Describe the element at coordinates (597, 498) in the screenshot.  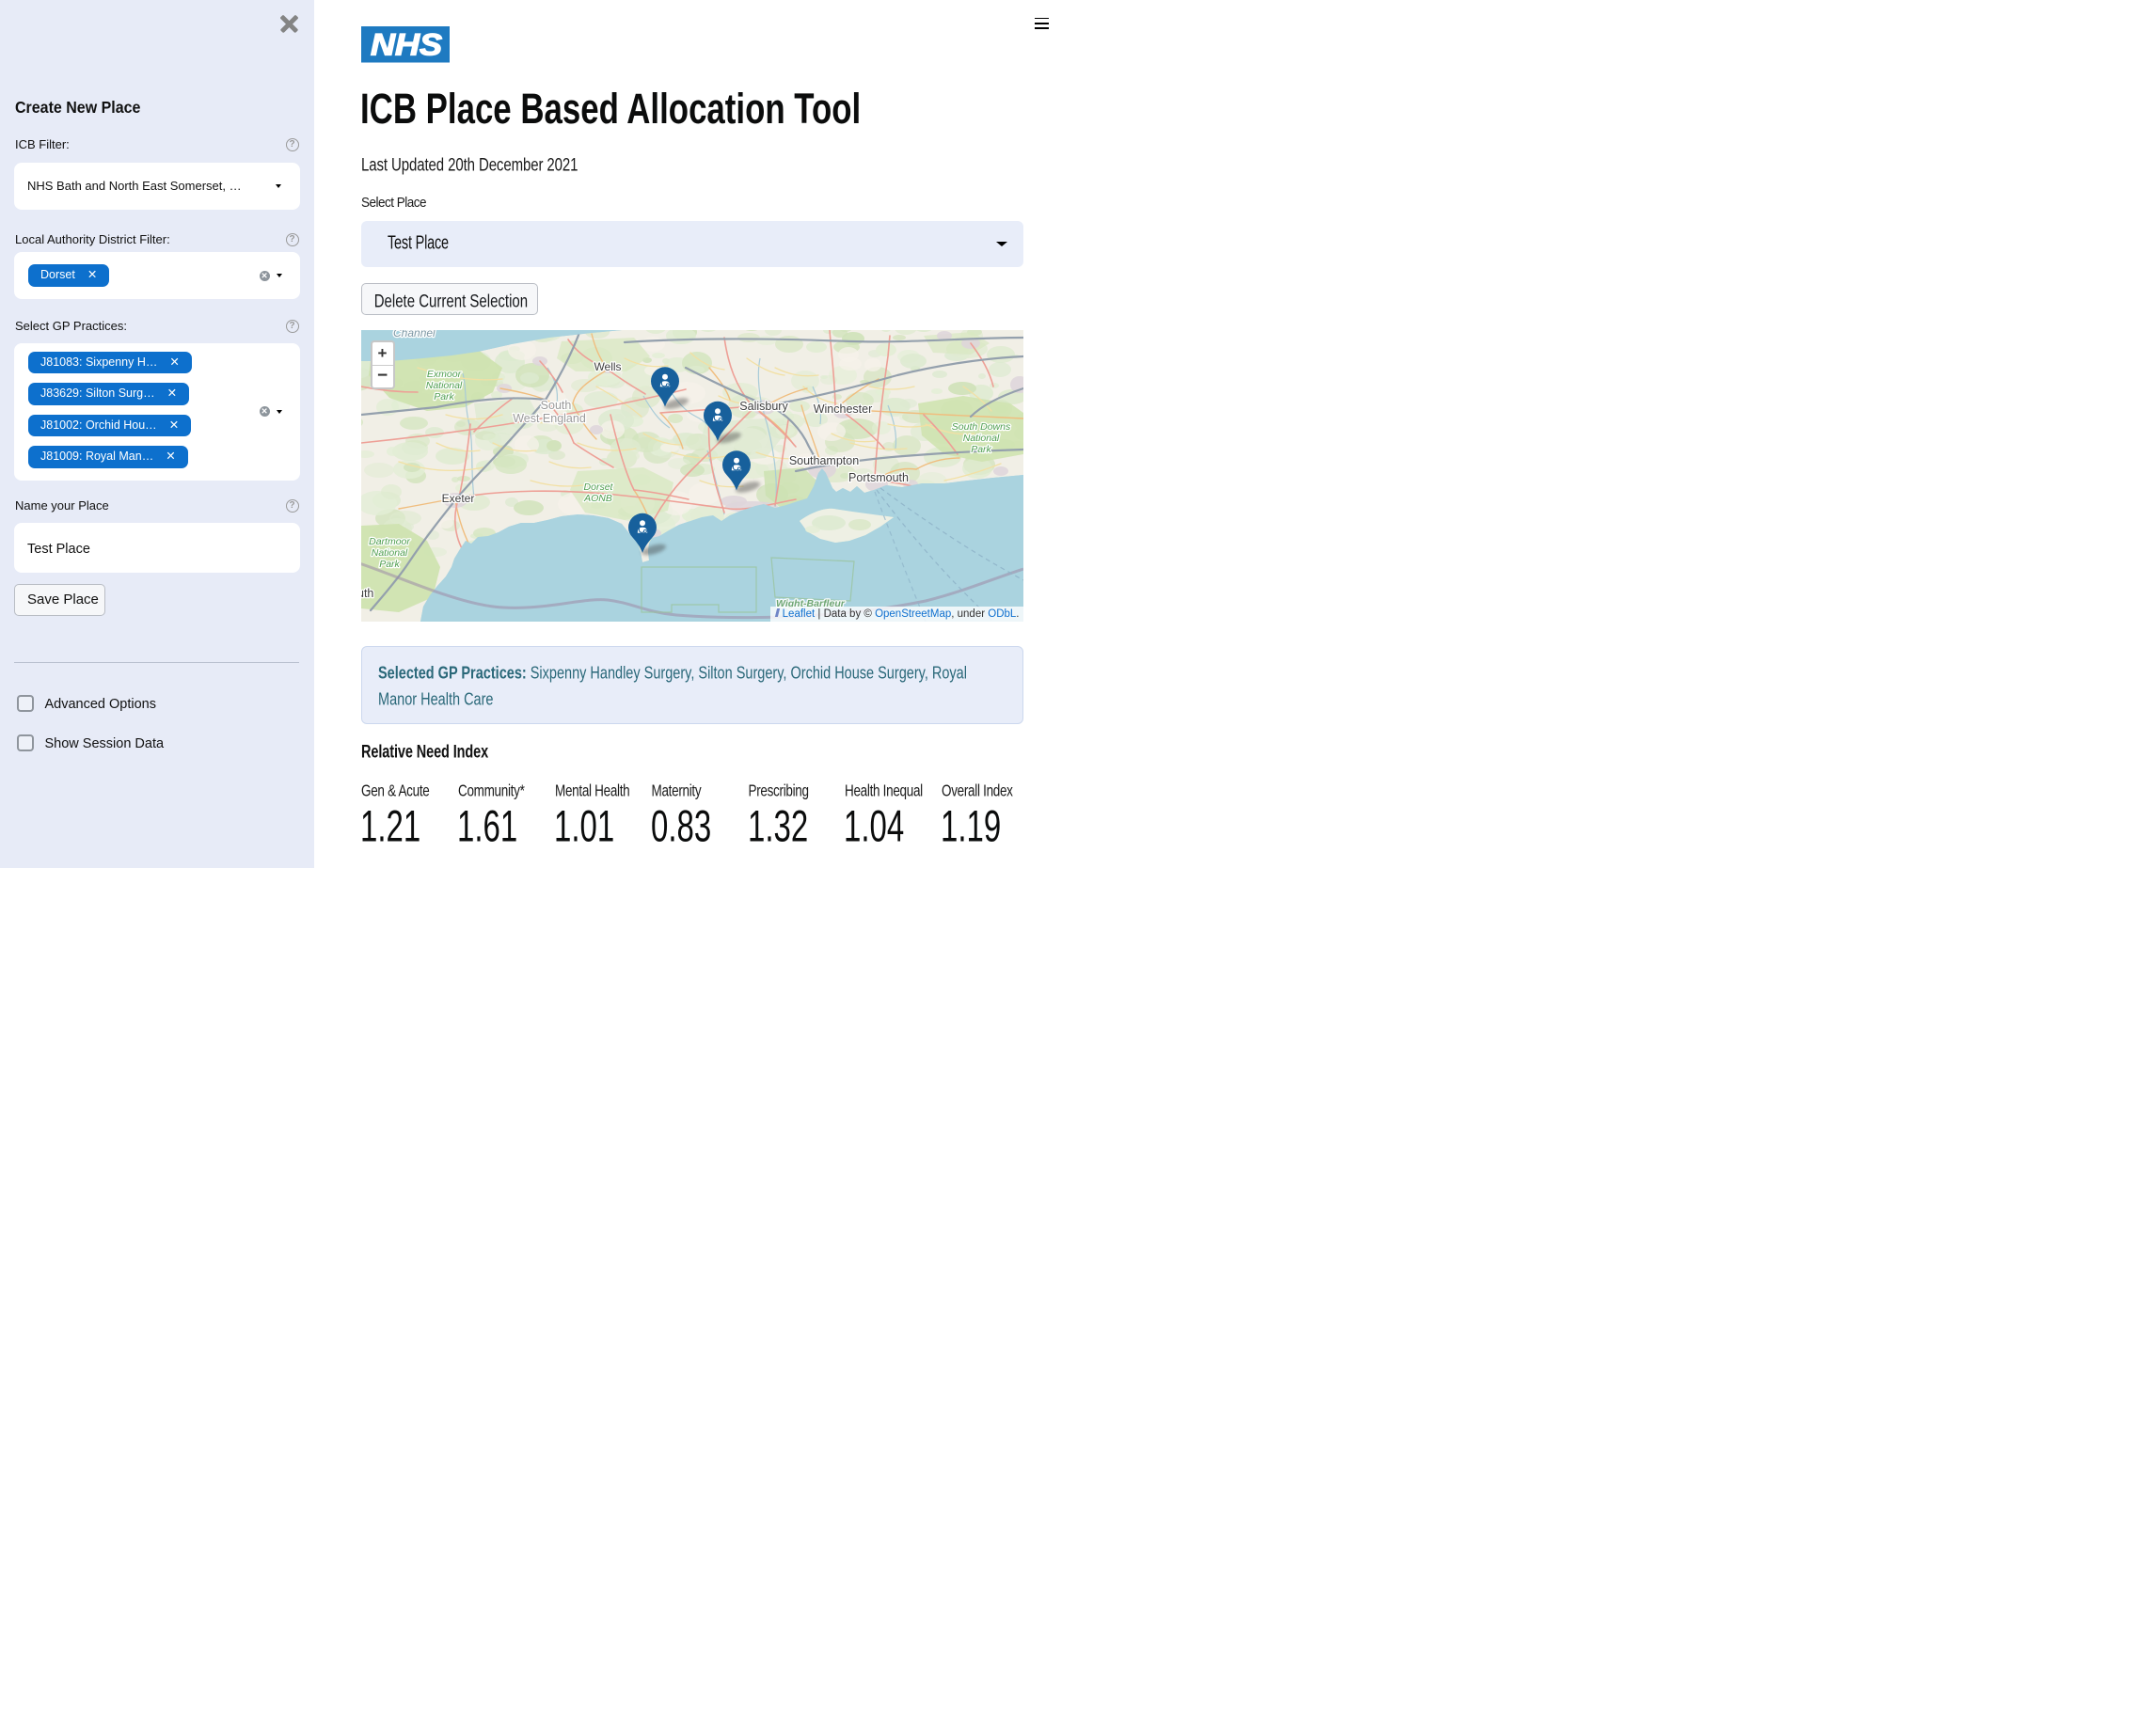
I see `svg-text: AONB` at that location.